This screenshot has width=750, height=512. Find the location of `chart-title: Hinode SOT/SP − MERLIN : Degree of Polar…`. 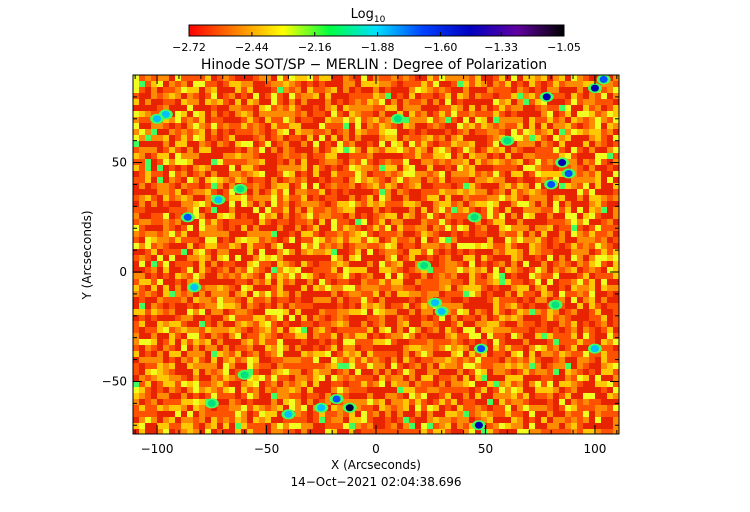

chart-title: Hinode SOT/SP − MERLIN : Degree of Polar… is located at coordinates (374, 65).